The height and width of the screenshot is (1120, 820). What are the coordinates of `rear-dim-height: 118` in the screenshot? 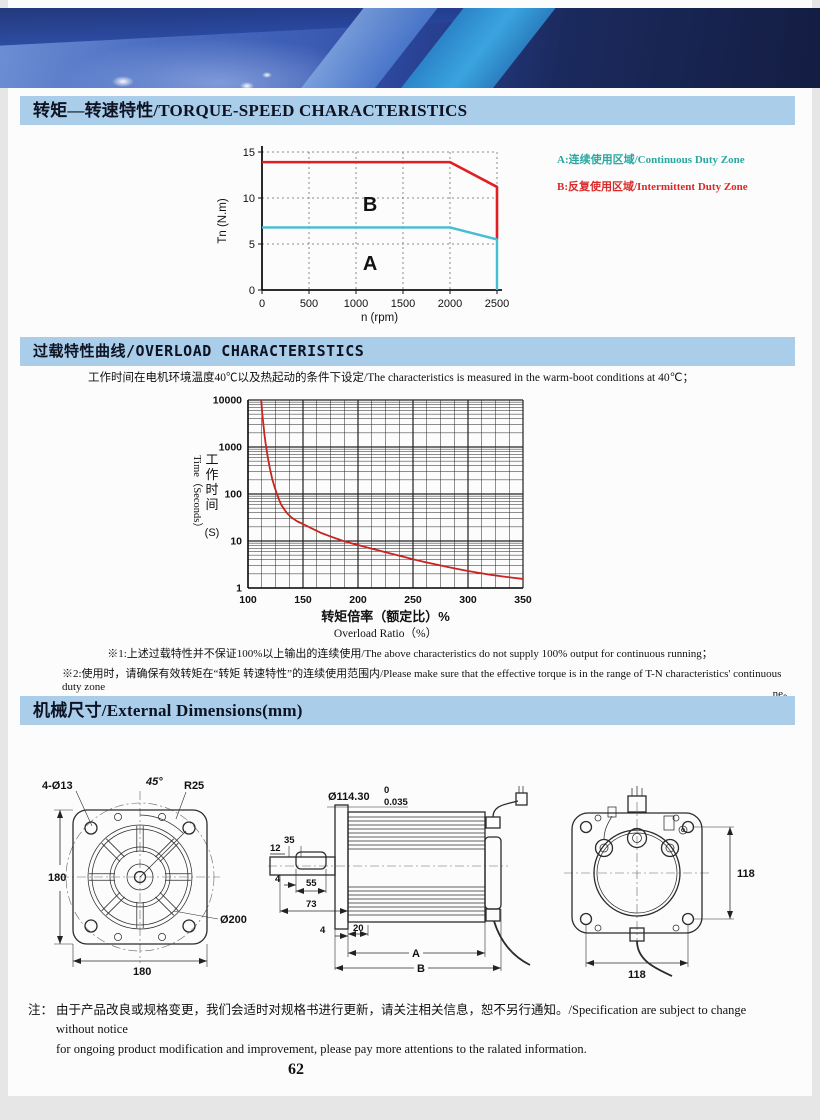 It's located at (746, 874).